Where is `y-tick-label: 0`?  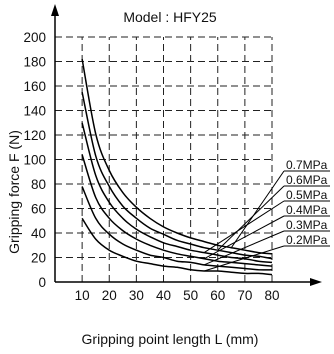 y-tick-label: 0 is located at coordinates (42, 282).